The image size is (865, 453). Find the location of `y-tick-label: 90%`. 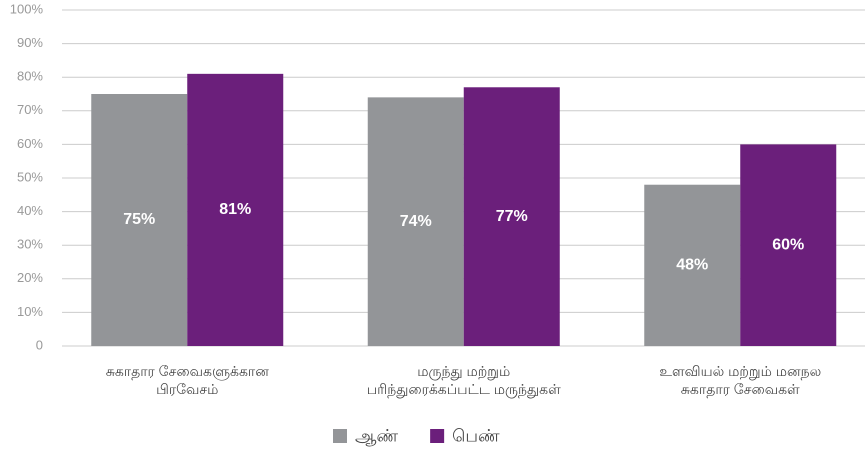

y-tick-label: 90% is located at coordinates (30, 42).